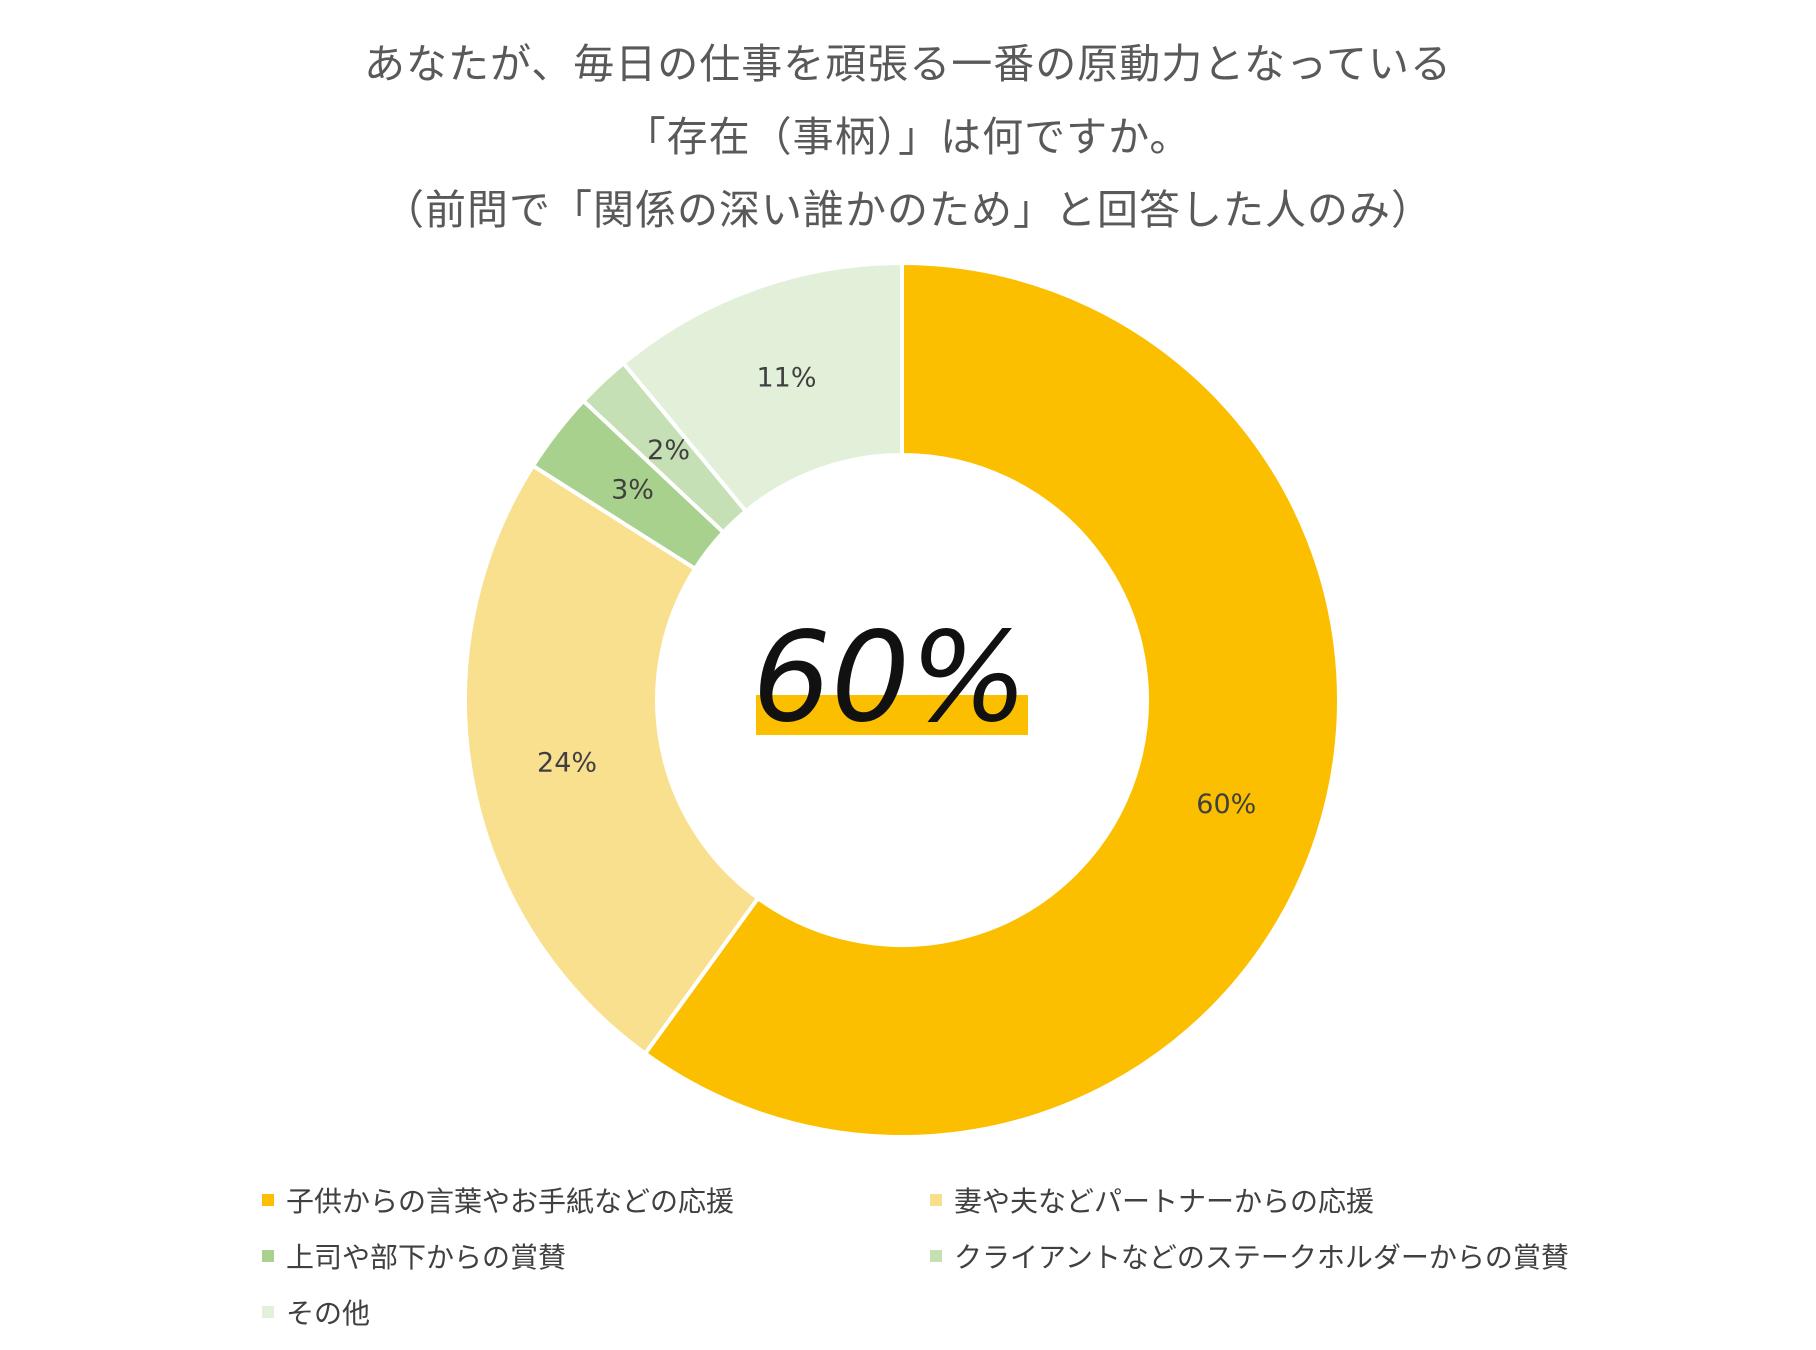 Image resolution: width=1816 pixels, height=1350 pixels. I want to click on legend-item-2: 妻や夫などパートナーからの応援, so click(1152, 1200).